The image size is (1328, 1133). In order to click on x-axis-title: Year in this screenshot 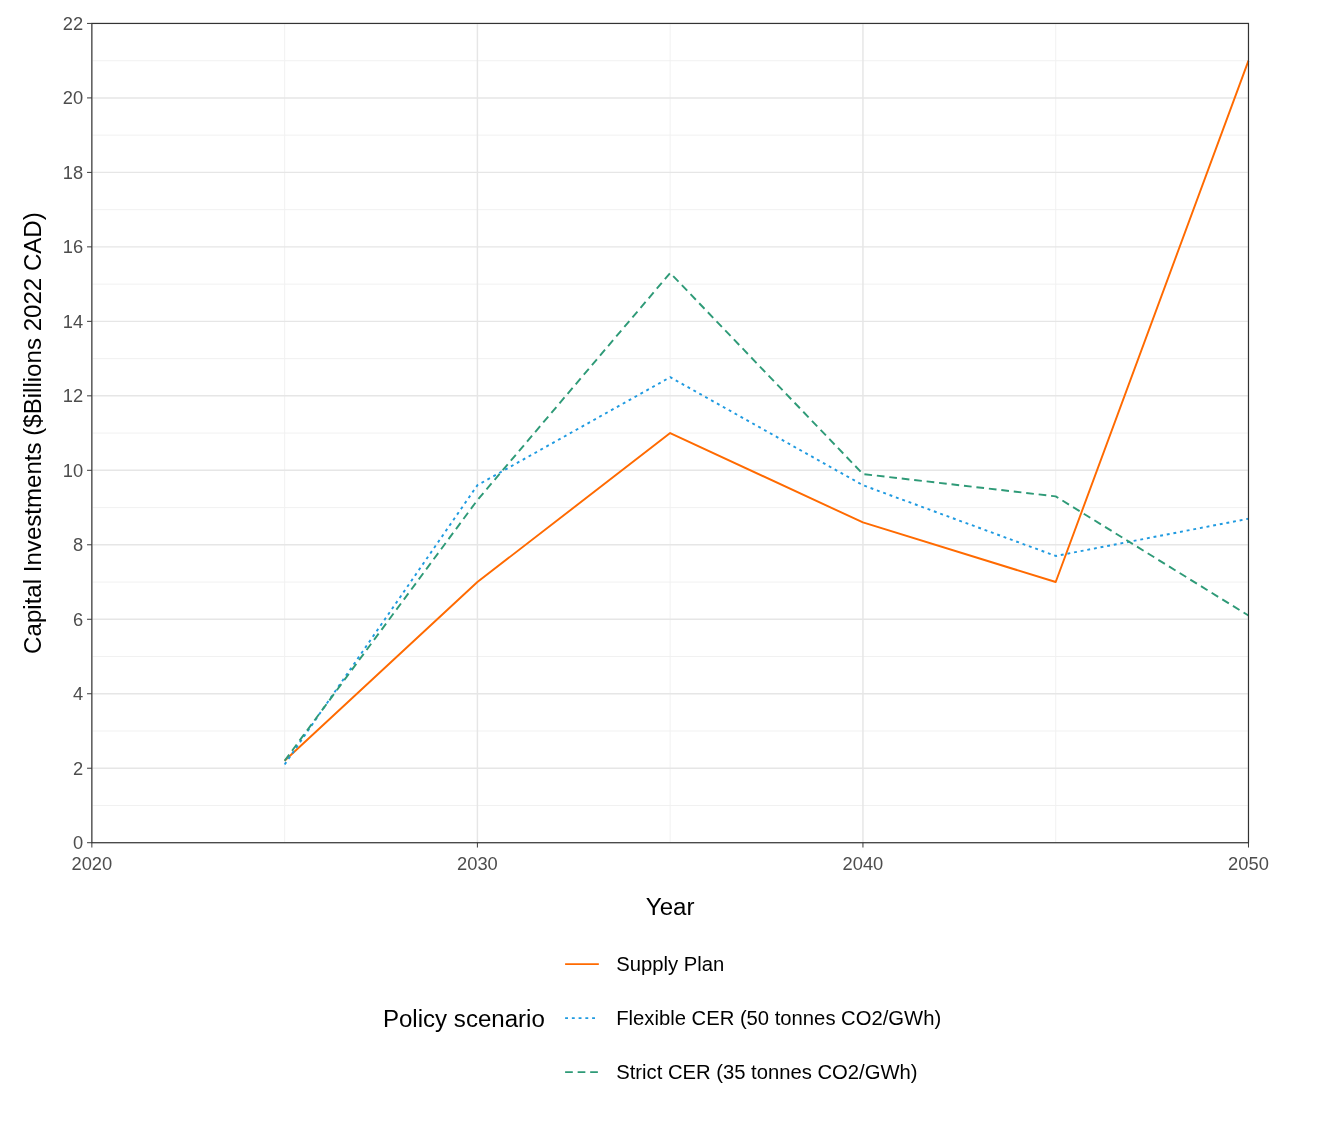, I will do `click(670, 906)`.